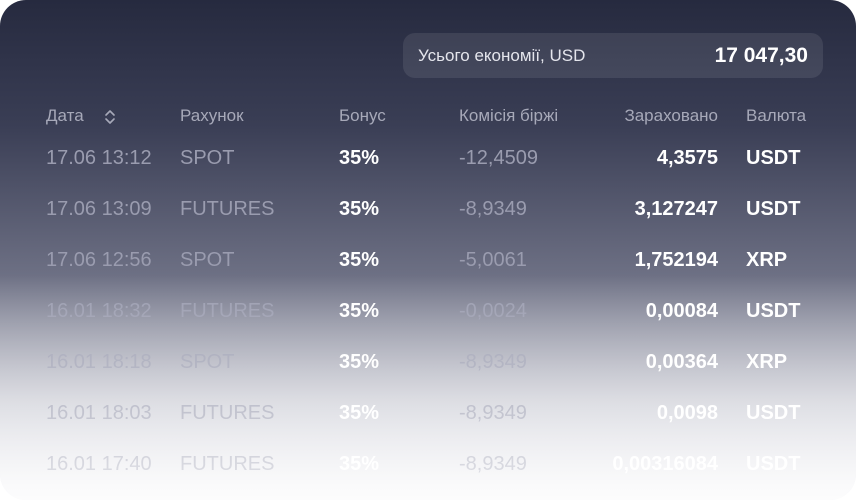 The image size is (856, 500). What do you see at coordinates (681, 362) in the screenshot?
I see `credited-cell: 0,00364` at bounding box center [681, 362].